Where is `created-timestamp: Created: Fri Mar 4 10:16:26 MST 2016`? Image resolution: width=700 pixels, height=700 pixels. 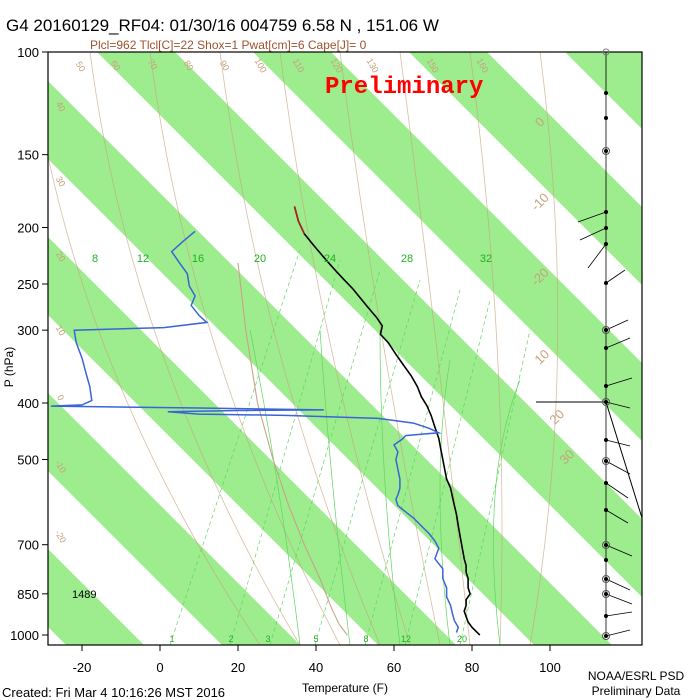
created-timestamp: Created: Fri Mar 4 10:16:26 MST 2016 is located at coordinates (113, 692).